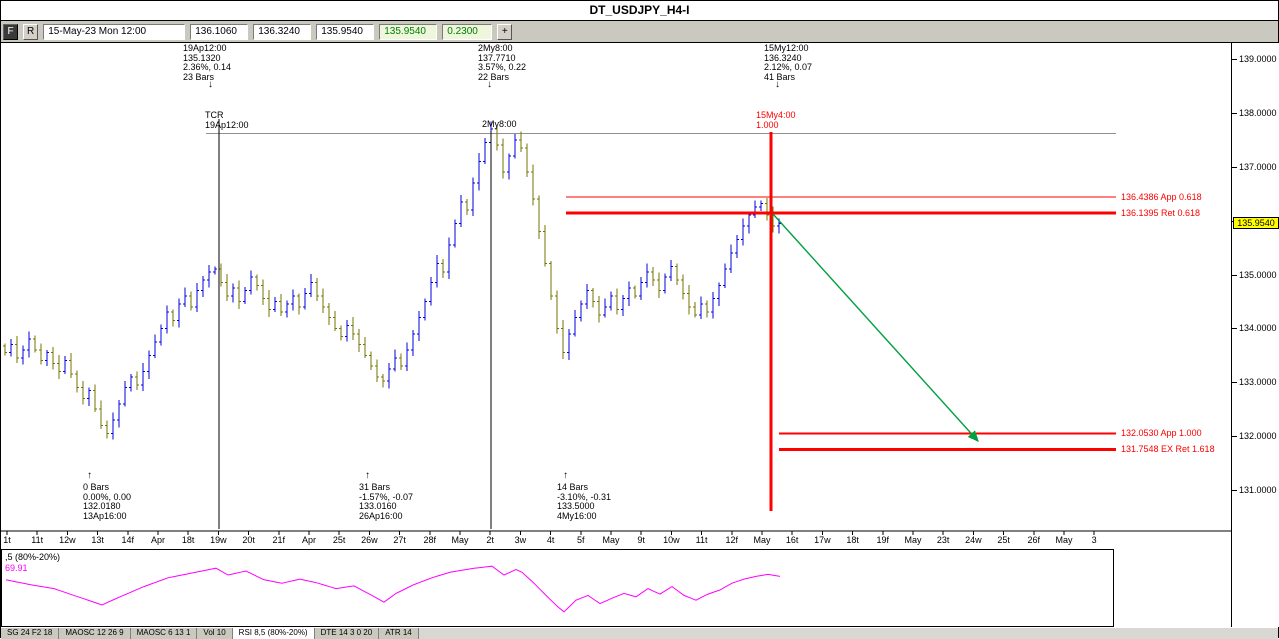  What do you see at coordinates (875, 328) in the screenshot?
I see `trend-arrow` at bounding box center [875, 328].